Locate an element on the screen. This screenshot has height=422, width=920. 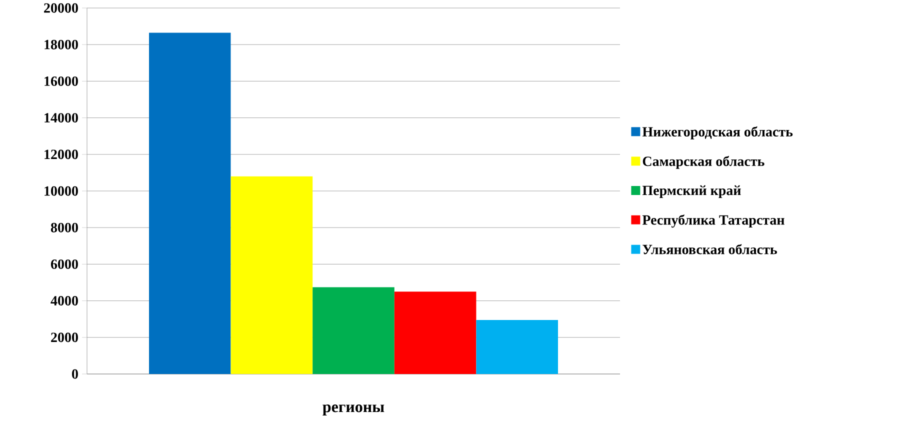
y-tick-label: 12000 is located at coordinates (61, 155).